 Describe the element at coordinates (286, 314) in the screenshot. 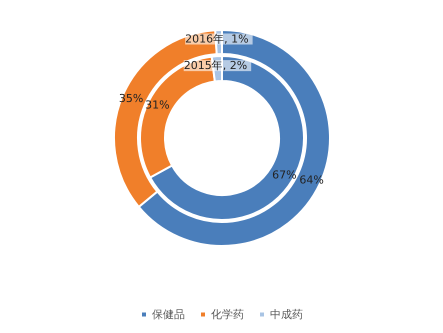

I see `legend-label: 中成药` at that location.